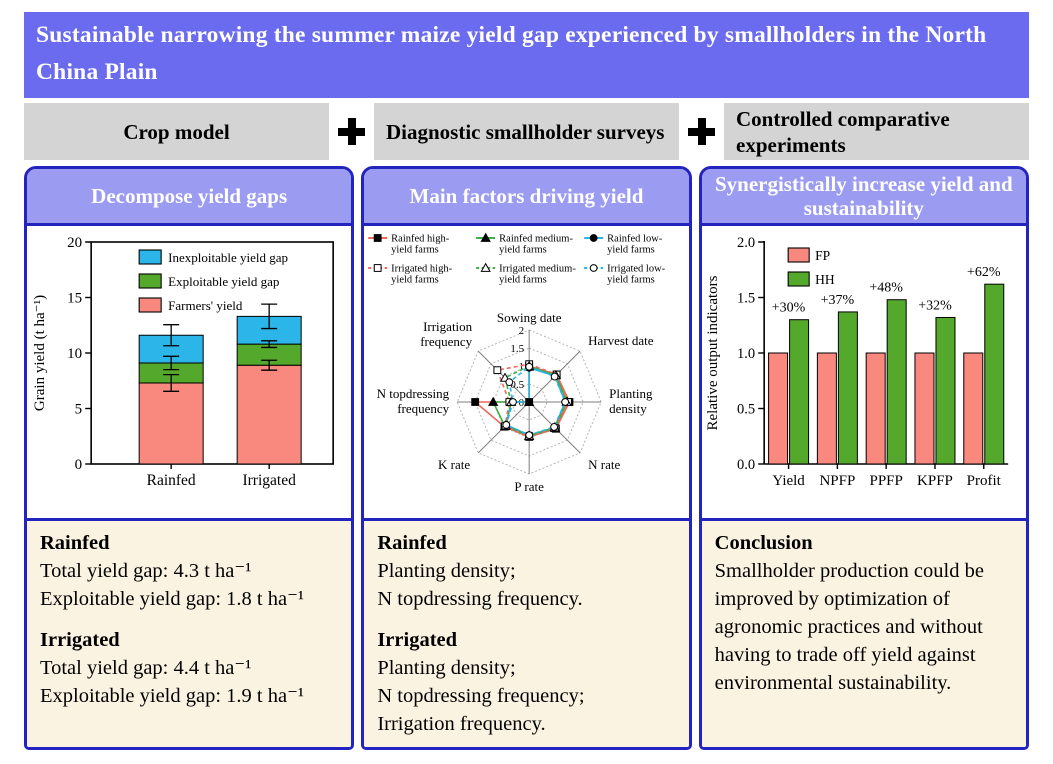 This screenshot has width=1053, height=764. What do you see at coordinates (421, 269) in the screenshot?
I see `svg-text: Irrigated high-` at bounding box center [421, 269].